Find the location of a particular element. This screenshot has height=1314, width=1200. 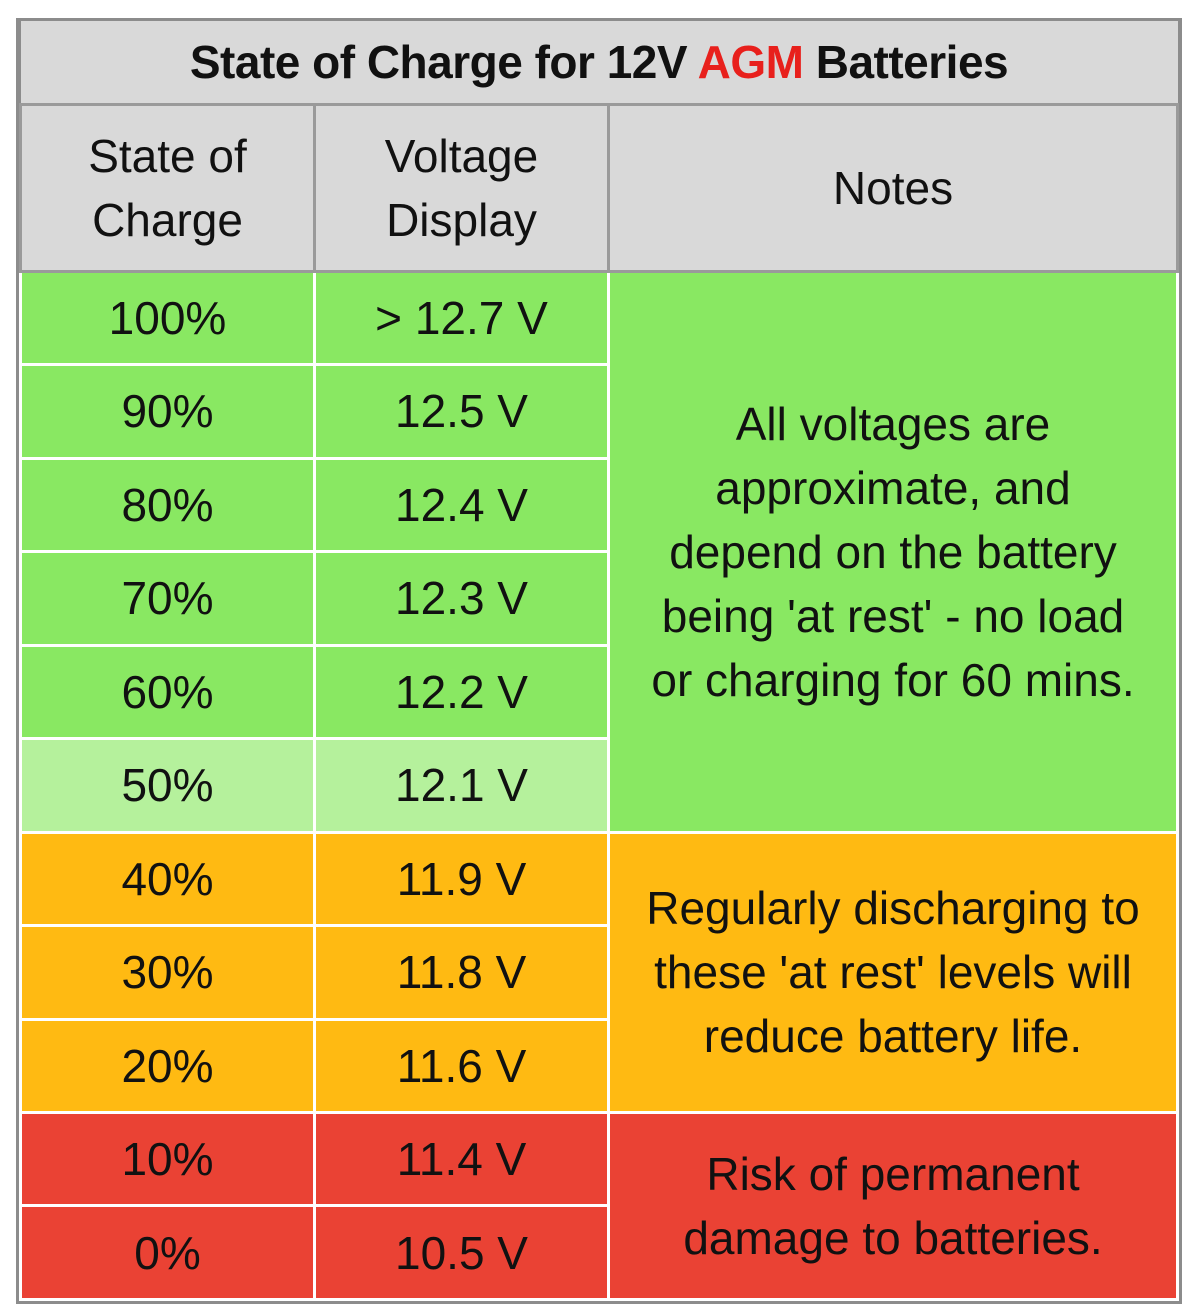

voltage-cell: > 12.7 V is located at coordinates (461, 318).